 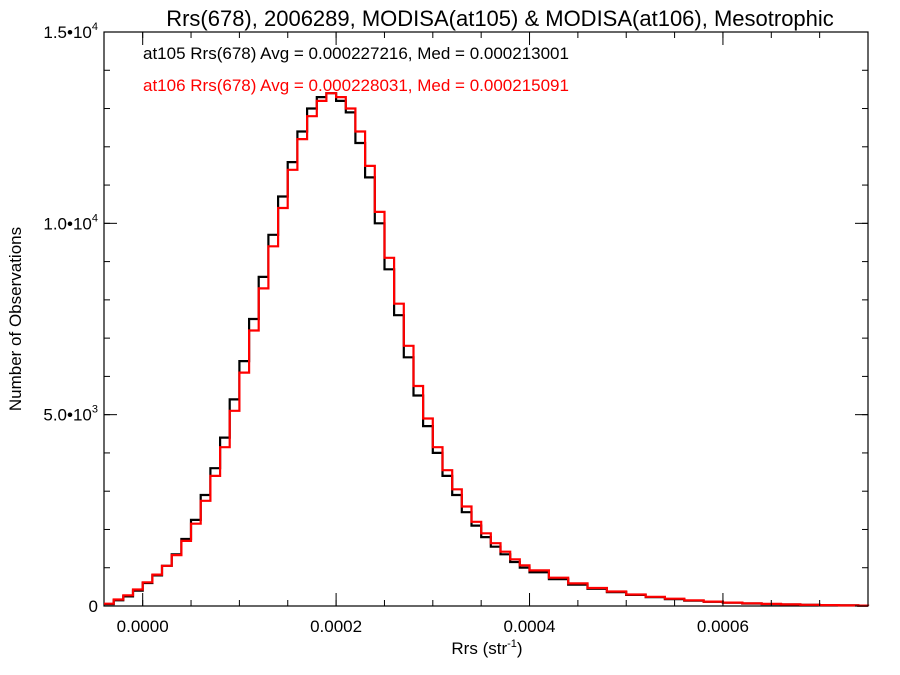 What do you see at coordinates (512, 644) in the screenshot?
I see `x-axis-label-sup: -1` at bounding box center [512, 644].